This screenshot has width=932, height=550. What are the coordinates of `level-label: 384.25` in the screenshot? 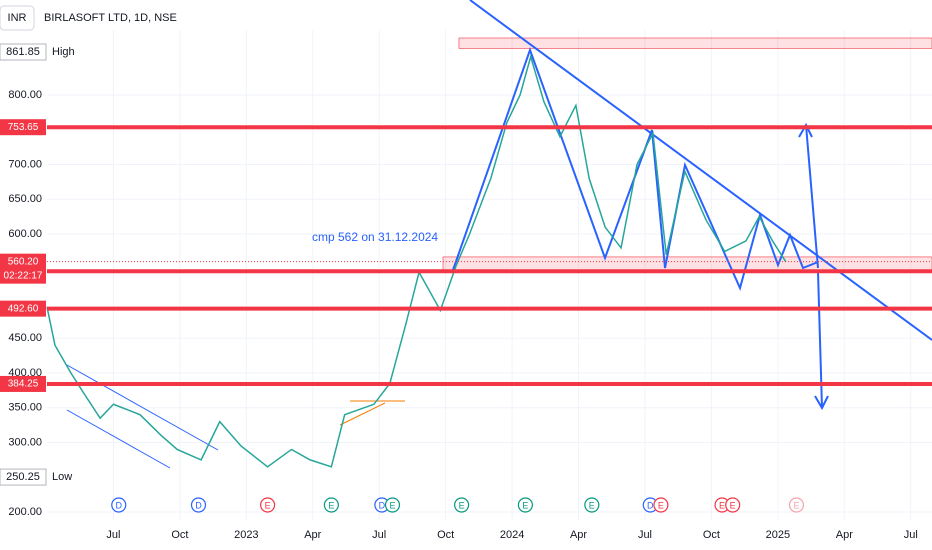 It's located at (23, 384).